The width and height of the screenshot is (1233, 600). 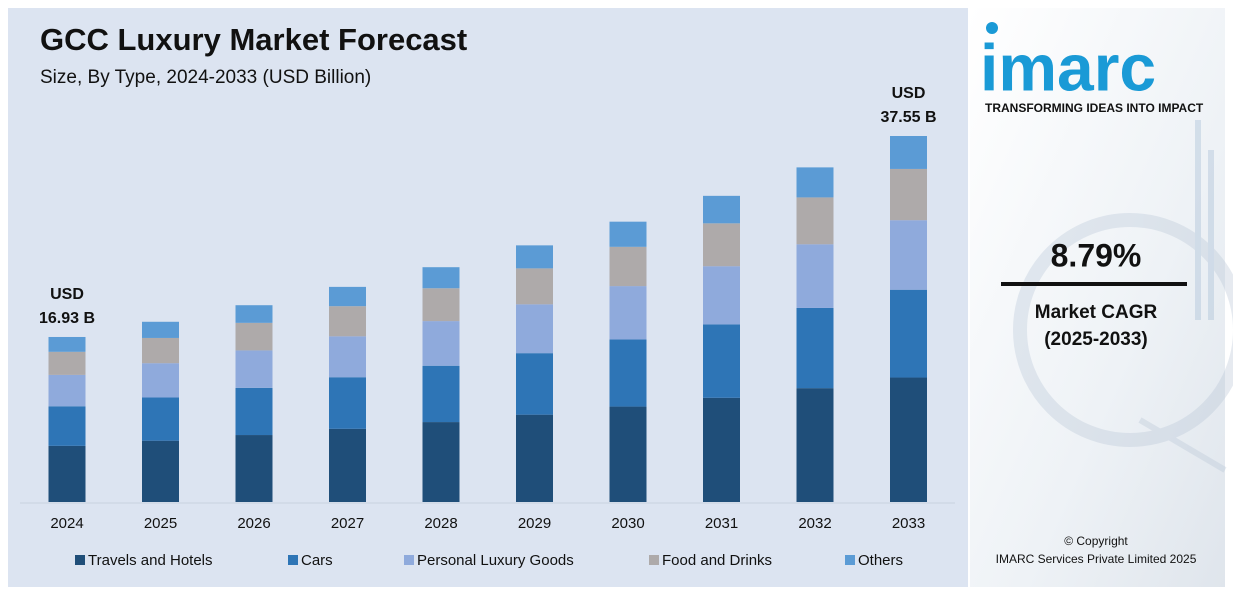 I want to click on total-label: 37.55 B, so click(x=908, y=117).